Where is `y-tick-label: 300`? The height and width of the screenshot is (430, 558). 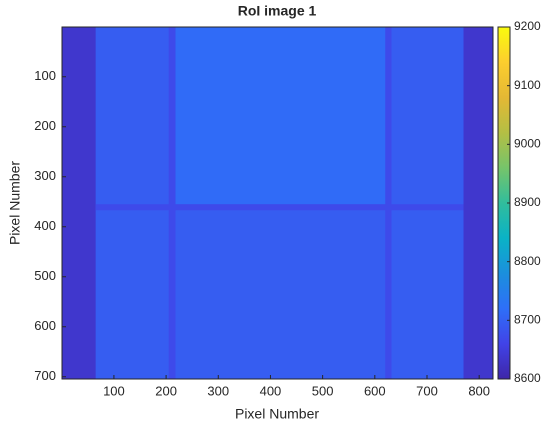
y-tick-label: 300 is located at coordinates (45, 175).